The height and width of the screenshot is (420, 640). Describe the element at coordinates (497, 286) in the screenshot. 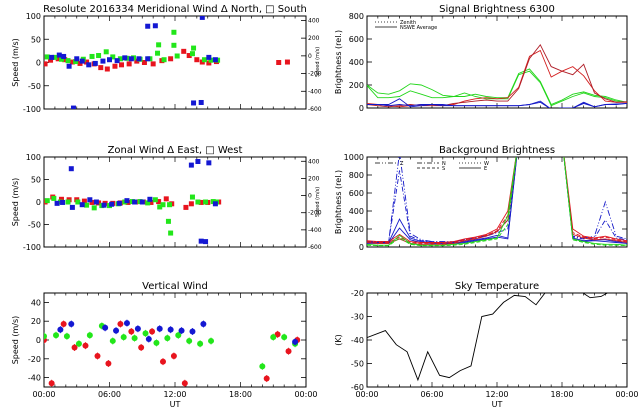

I see `chart-title: Sky Temperature` at that location.